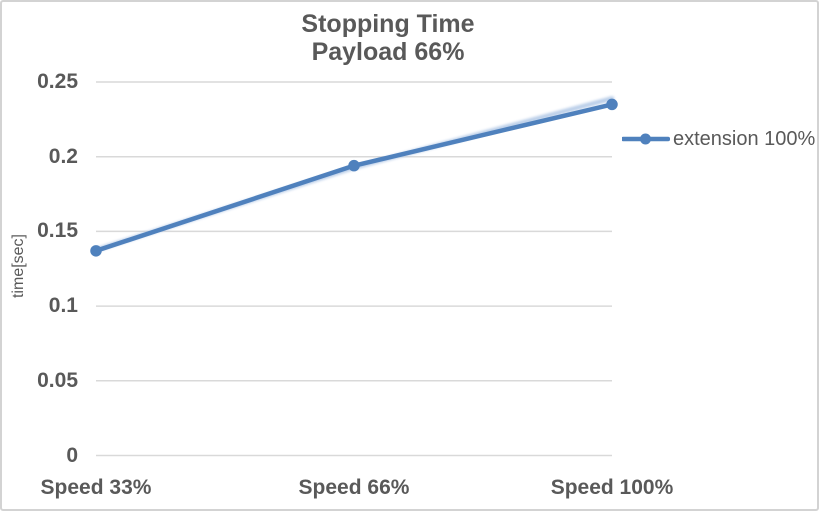 The width and height of the screenshot is (819, 511). Describe the element at coordinates (354, 487) in the screenshot. I see `x-tick-label: Speed 66%` at that location.